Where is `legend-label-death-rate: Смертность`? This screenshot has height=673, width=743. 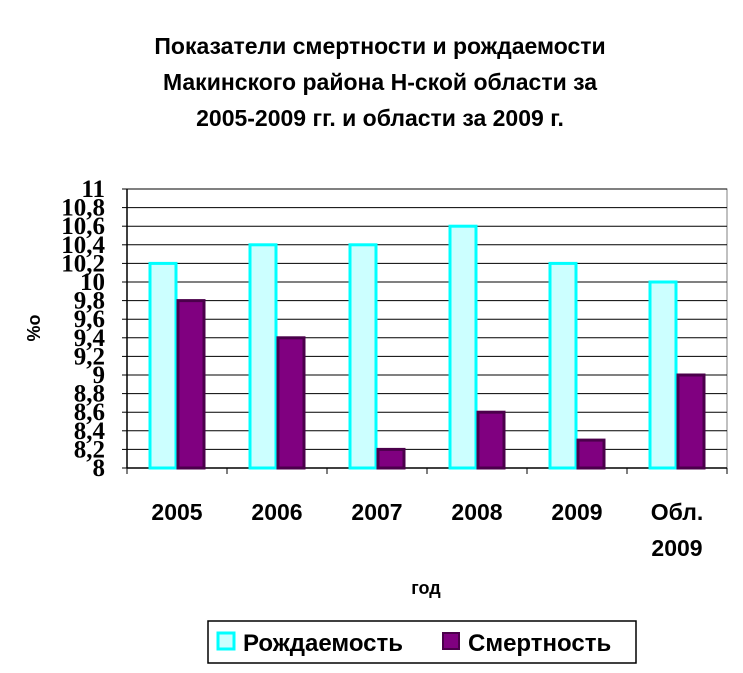
legend-label-death-rate: Смертность is located at coordinates (539, 643).